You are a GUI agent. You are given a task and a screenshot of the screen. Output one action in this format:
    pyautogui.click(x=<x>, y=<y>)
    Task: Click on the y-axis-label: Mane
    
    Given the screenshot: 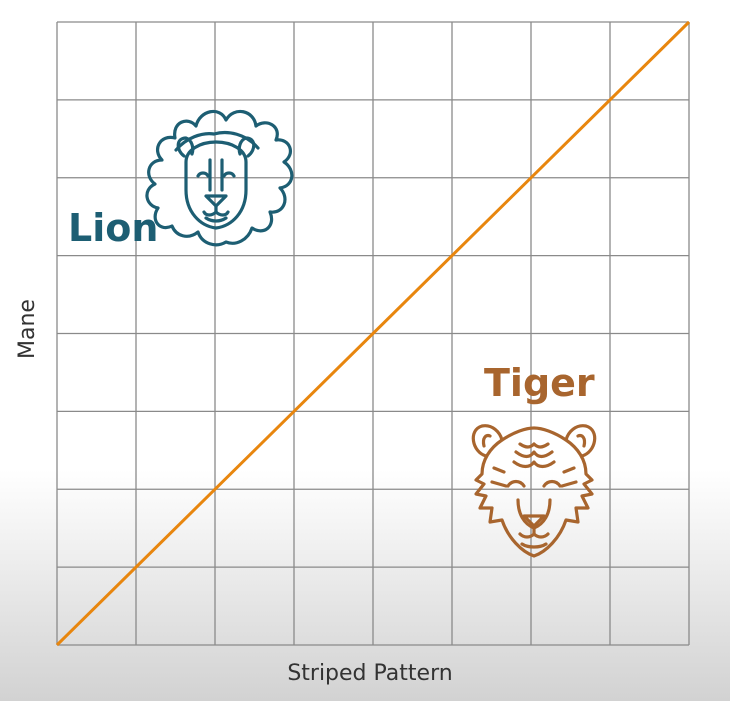 What is the action you would take?
    pyautogui.click(x=27, y=329)
    